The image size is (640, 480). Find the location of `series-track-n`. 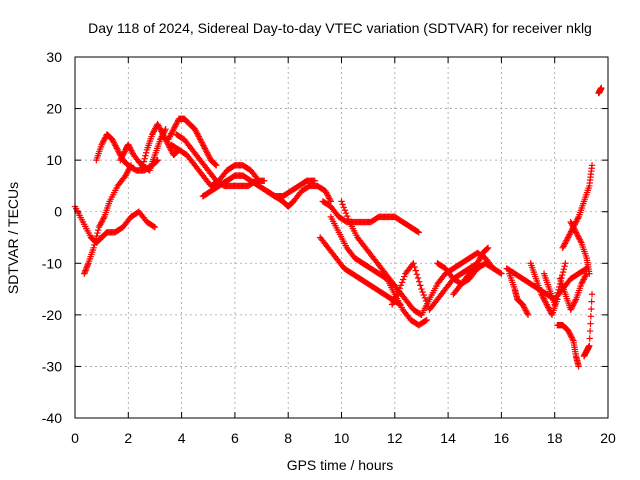

series-track-n is located at coordinates (381, 258).